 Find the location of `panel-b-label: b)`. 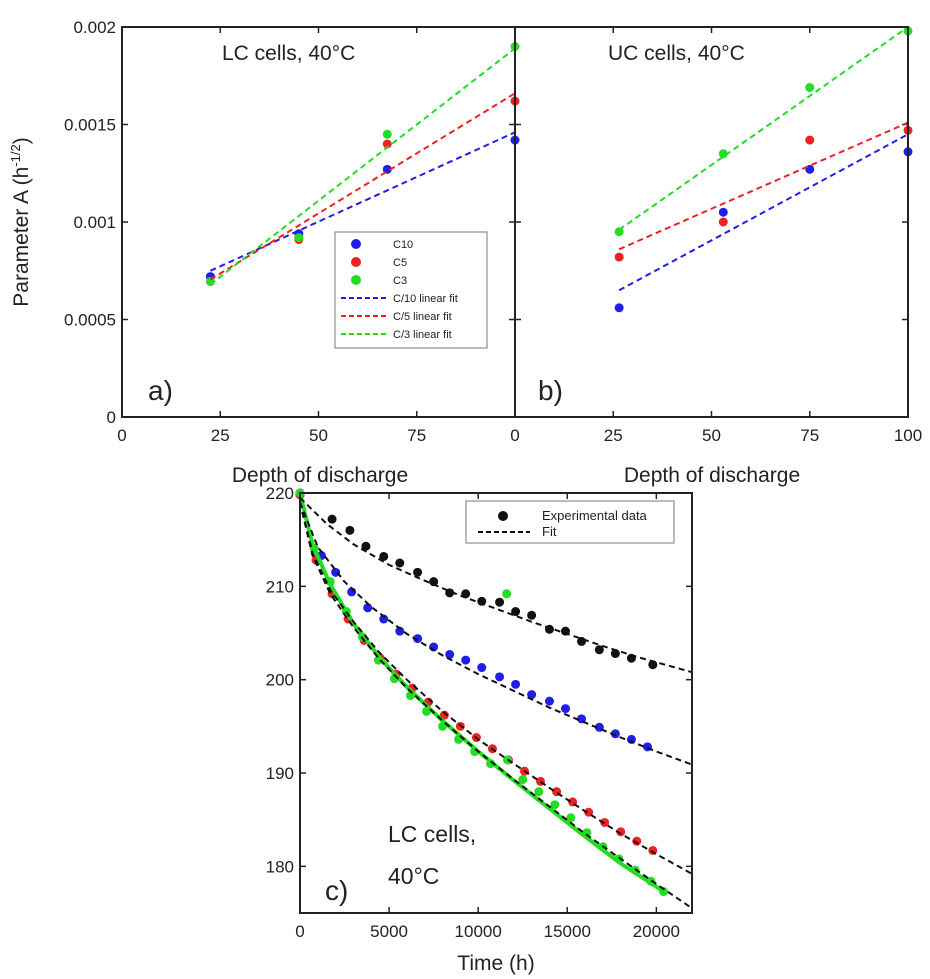

panel-b-label: b) is located at coordinates (550, 390).